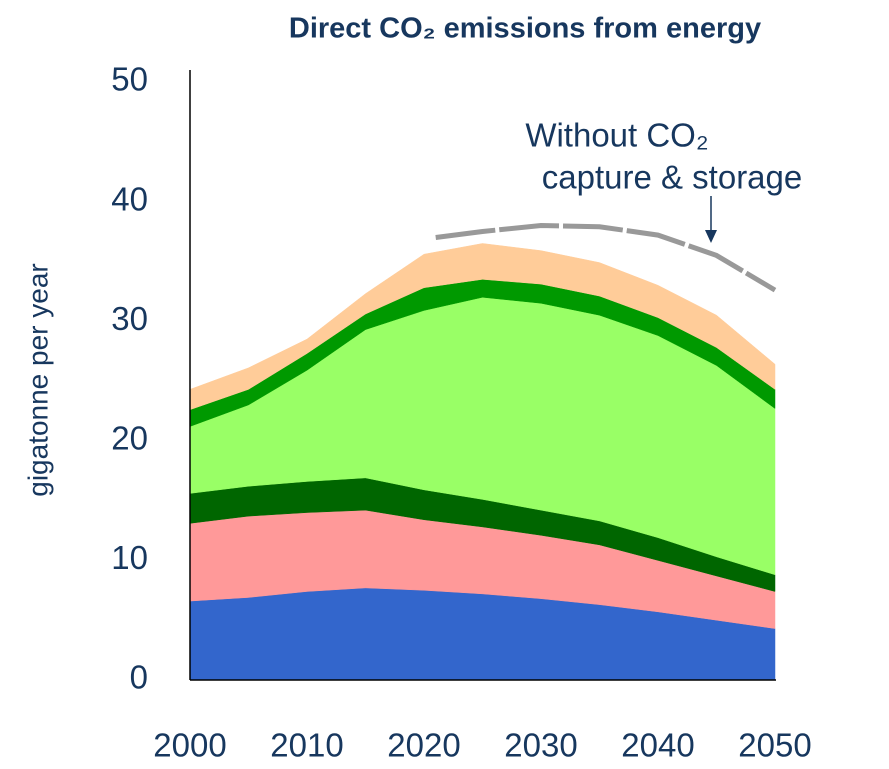  Describe the element at coordinates (129, 198) in the screenshot. I see `y-tick-label: 40` at that location.